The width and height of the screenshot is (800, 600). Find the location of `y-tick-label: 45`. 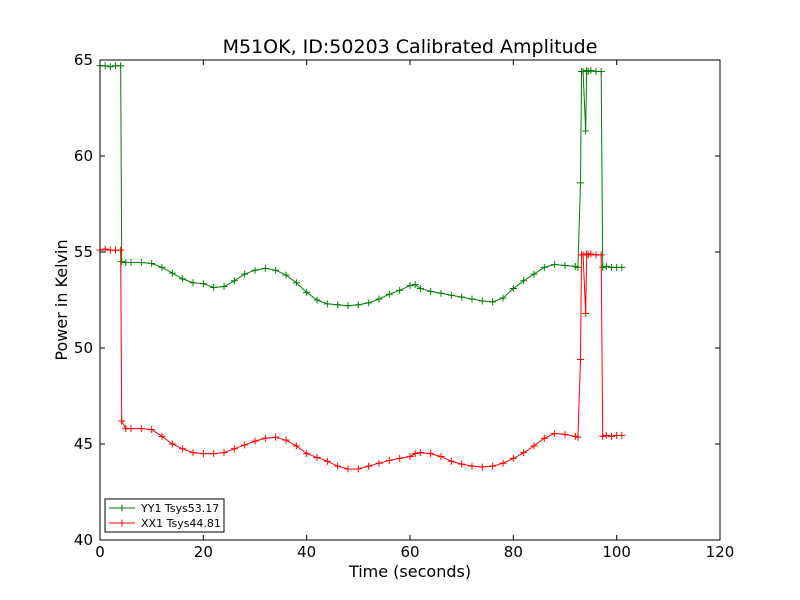

y-tick-label: 45 is located at coordinates (83, 444).